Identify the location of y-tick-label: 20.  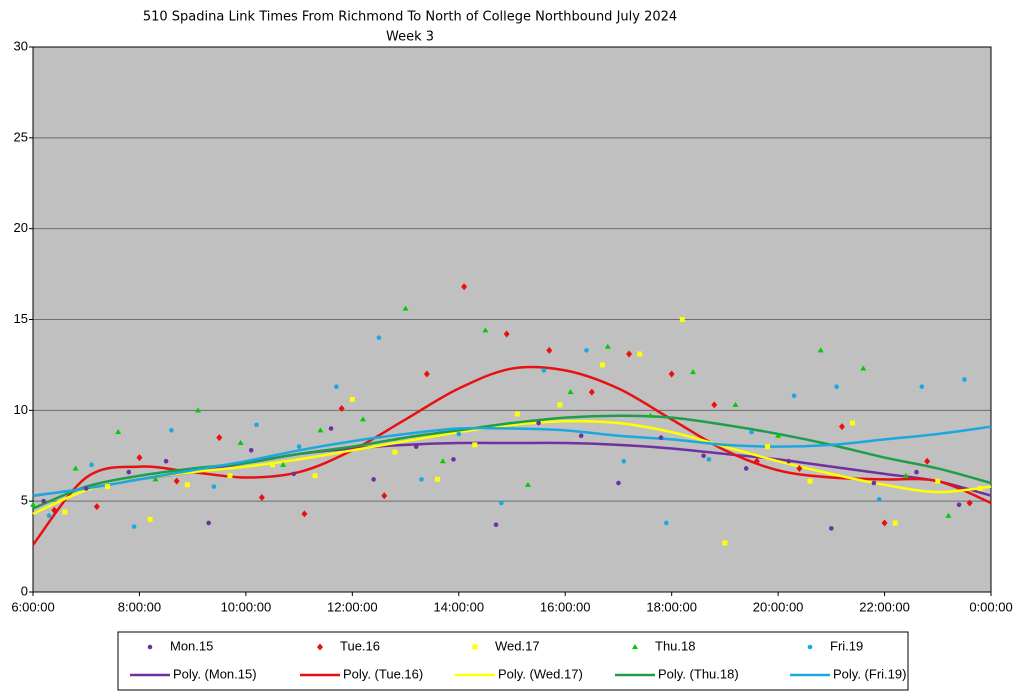
(21, 227).